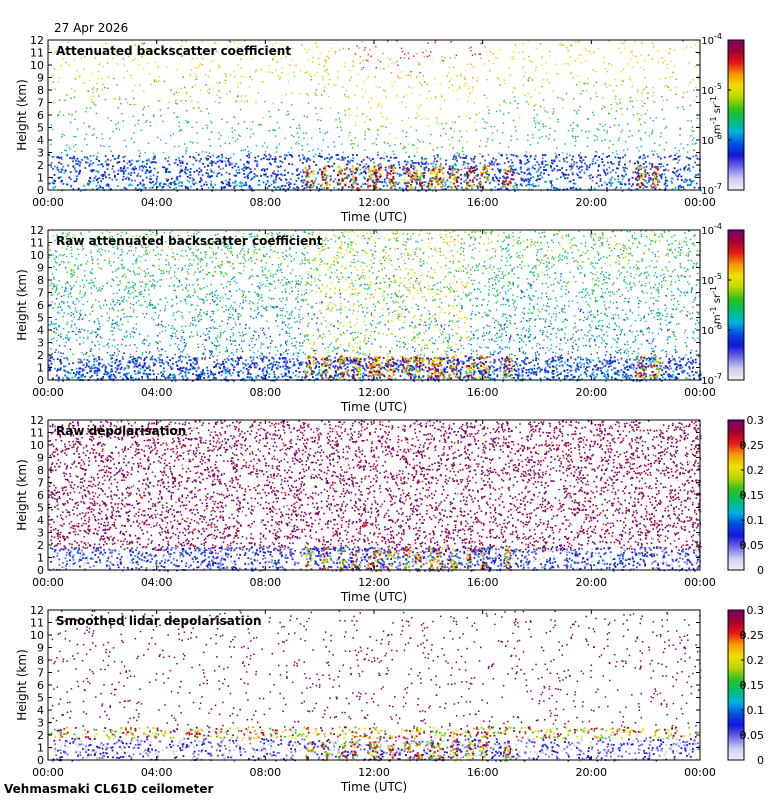  What do you see at coordinates (736, 115) in the screenshot?
I see `colorbar` at bounding box center [736, 115].